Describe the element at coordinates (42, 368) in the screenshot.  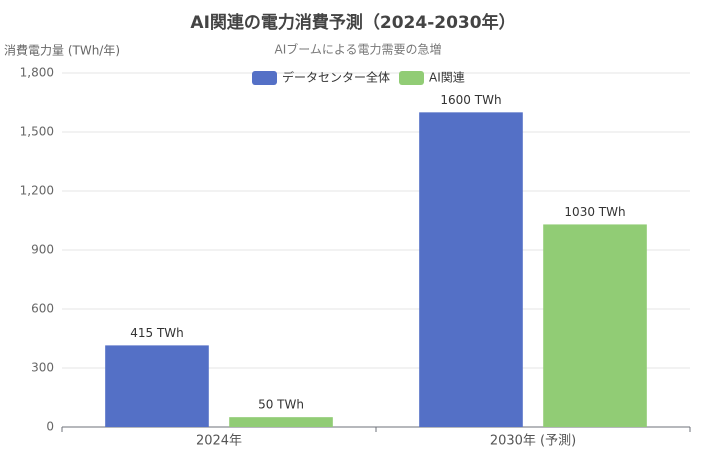
I see `y-tick-label: 300` at that location.